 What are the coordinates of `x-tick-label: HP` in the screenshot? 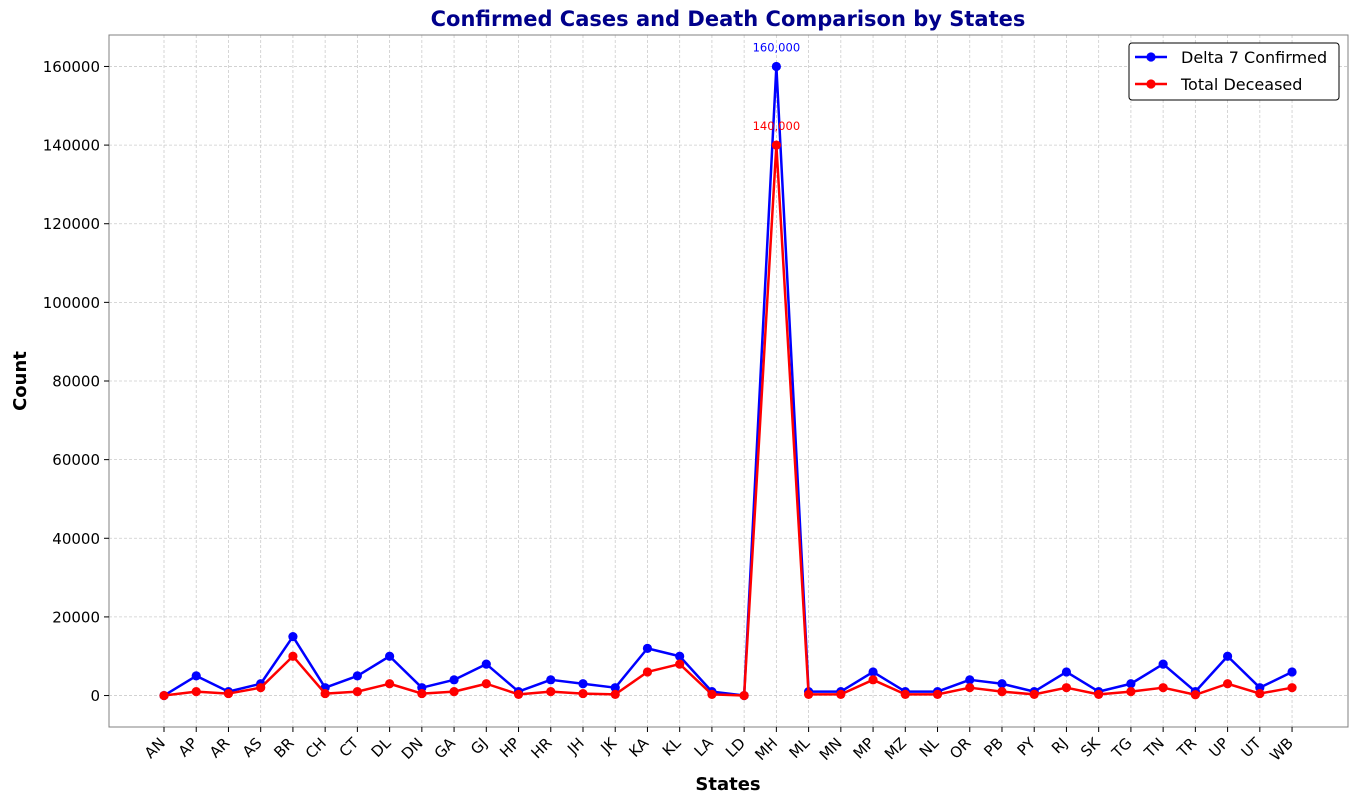 It's located at (509, 747).